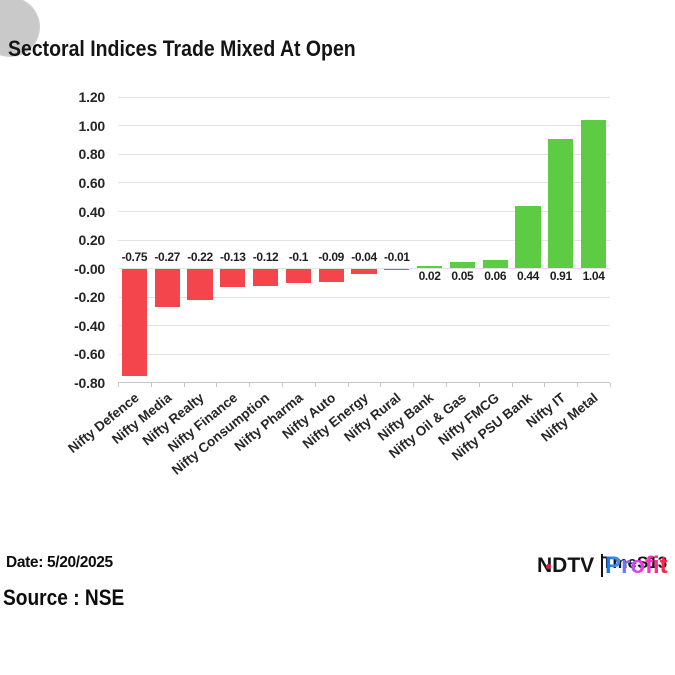 The image size is (675, 675). What do you see at coordinates (92, 97) in the screenshot?
I see `y-tick-label: 1.20` at bounding box center [92, 97].